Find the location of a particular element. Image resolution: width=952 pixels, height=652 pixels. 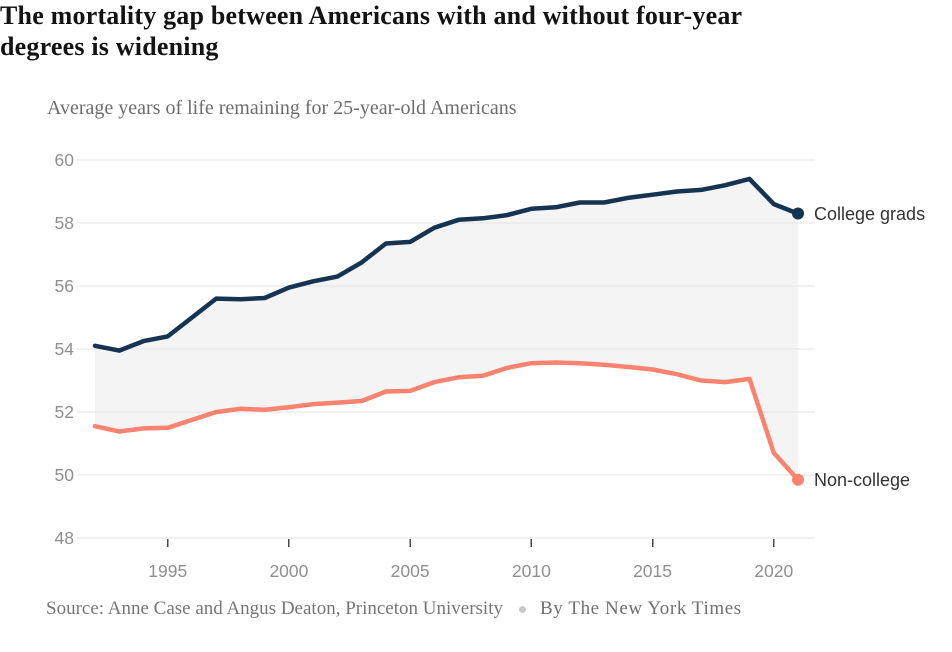

series-end-label-non-college: Non-college is located at coordinates (862, 480).